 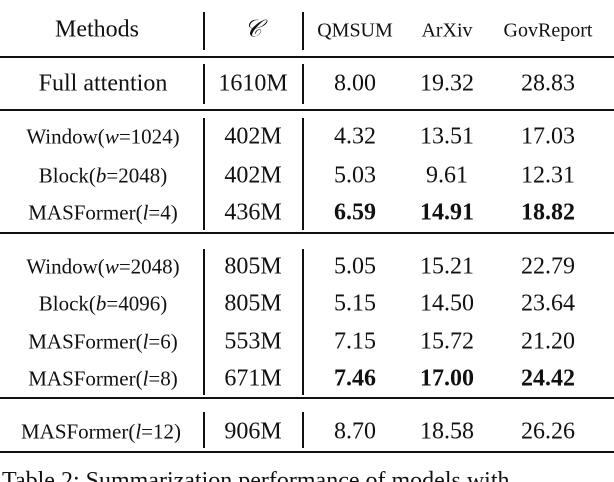 I want to click on method-text: =8), so click(x=163, y=378).